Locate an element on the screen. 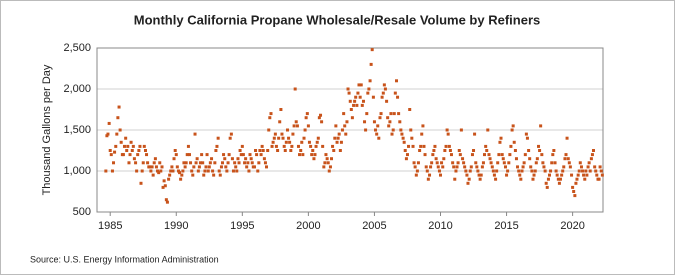 The height and width of the screenshot is (275, 675). x-tick-label: 2005 is located at coordinates (374, 226).